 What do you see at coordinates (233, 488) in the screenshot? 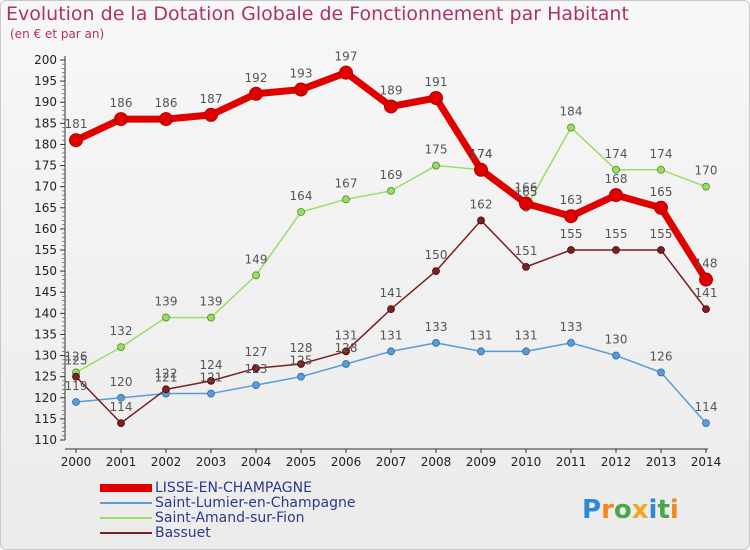
I see `legend-item: LISSE-EN-CHAMPAGNE` at bounding box center [233, 488].